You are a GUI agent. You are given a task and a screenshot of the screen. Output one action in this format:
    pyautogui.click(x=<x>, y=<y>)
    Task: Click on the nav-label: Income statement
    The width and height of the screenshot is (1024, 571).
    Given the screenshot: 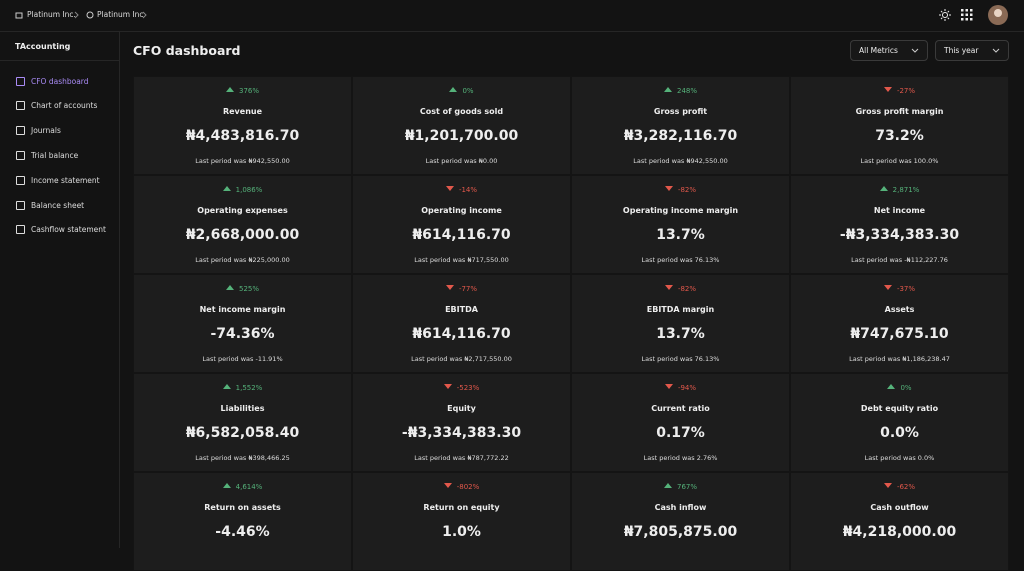 What is the action you would take?
    pyautogui.click(x=65, y=180)
    